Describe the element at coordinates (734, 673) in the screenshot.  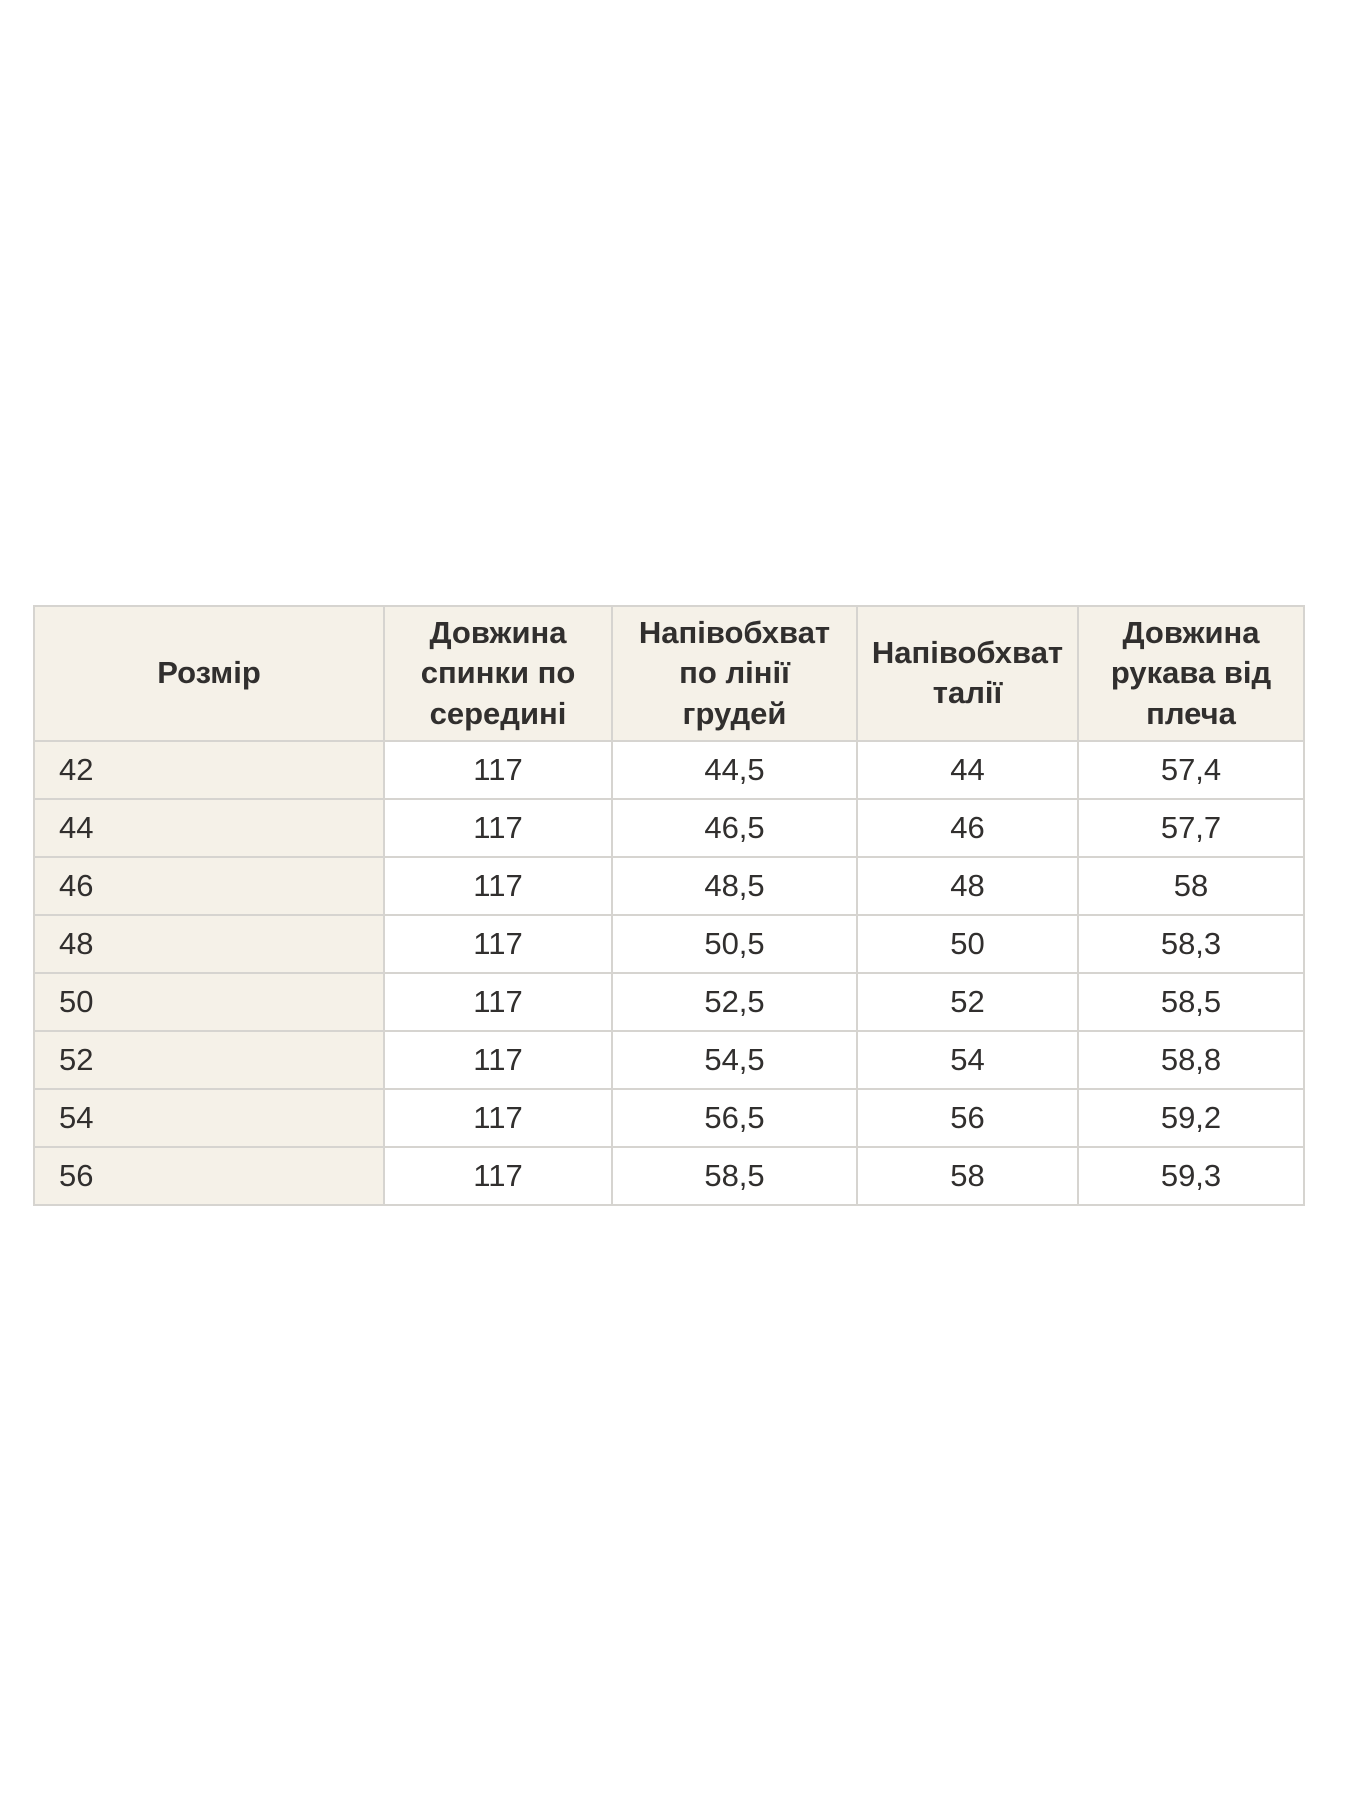
I see `column-header-chest-half-girth: Напівобхват по лінії грудей` at that location.